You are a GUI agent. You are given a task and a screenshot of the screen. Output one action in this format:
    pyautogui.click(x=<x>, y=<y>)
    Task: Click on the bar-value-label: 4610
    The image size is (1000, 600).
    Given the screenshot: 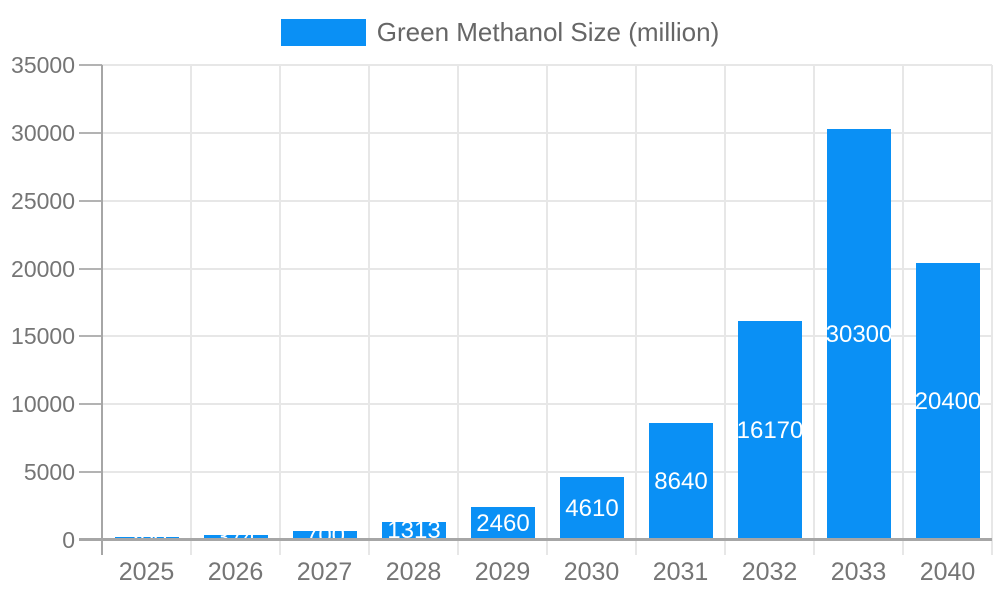 What is the action you would take?
    pyautogui.click(x=592, y=508)
    